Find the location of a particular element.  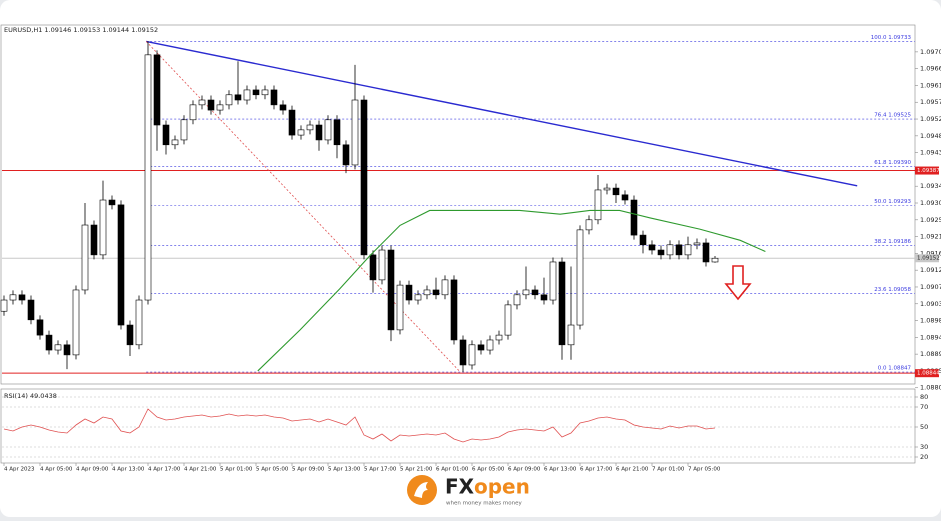

y-tick-label: 1.09255 is located at coordinates (930, 220).